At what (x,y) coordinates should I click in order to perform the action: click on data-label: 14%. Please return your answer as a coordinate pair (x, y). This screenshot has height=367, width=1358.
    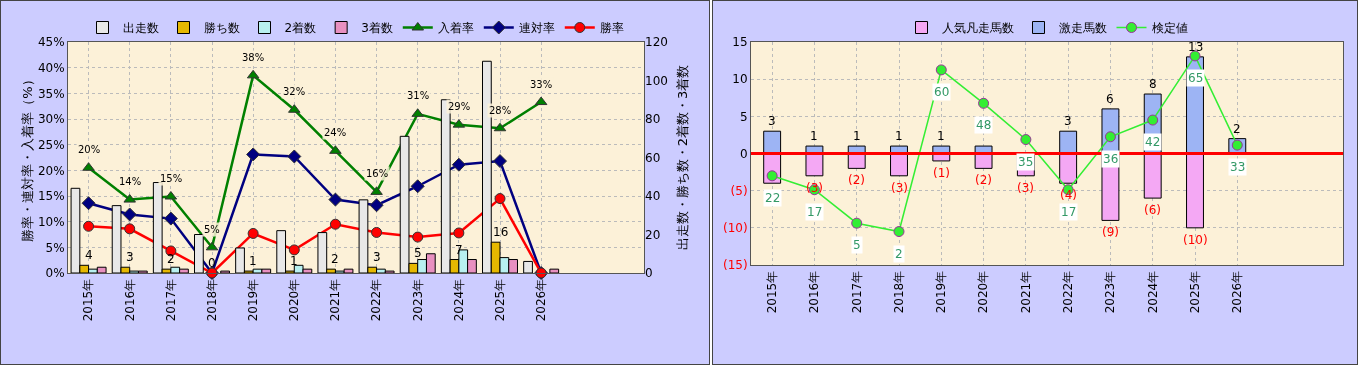
    Looking at the image, I should click on (130, 181).